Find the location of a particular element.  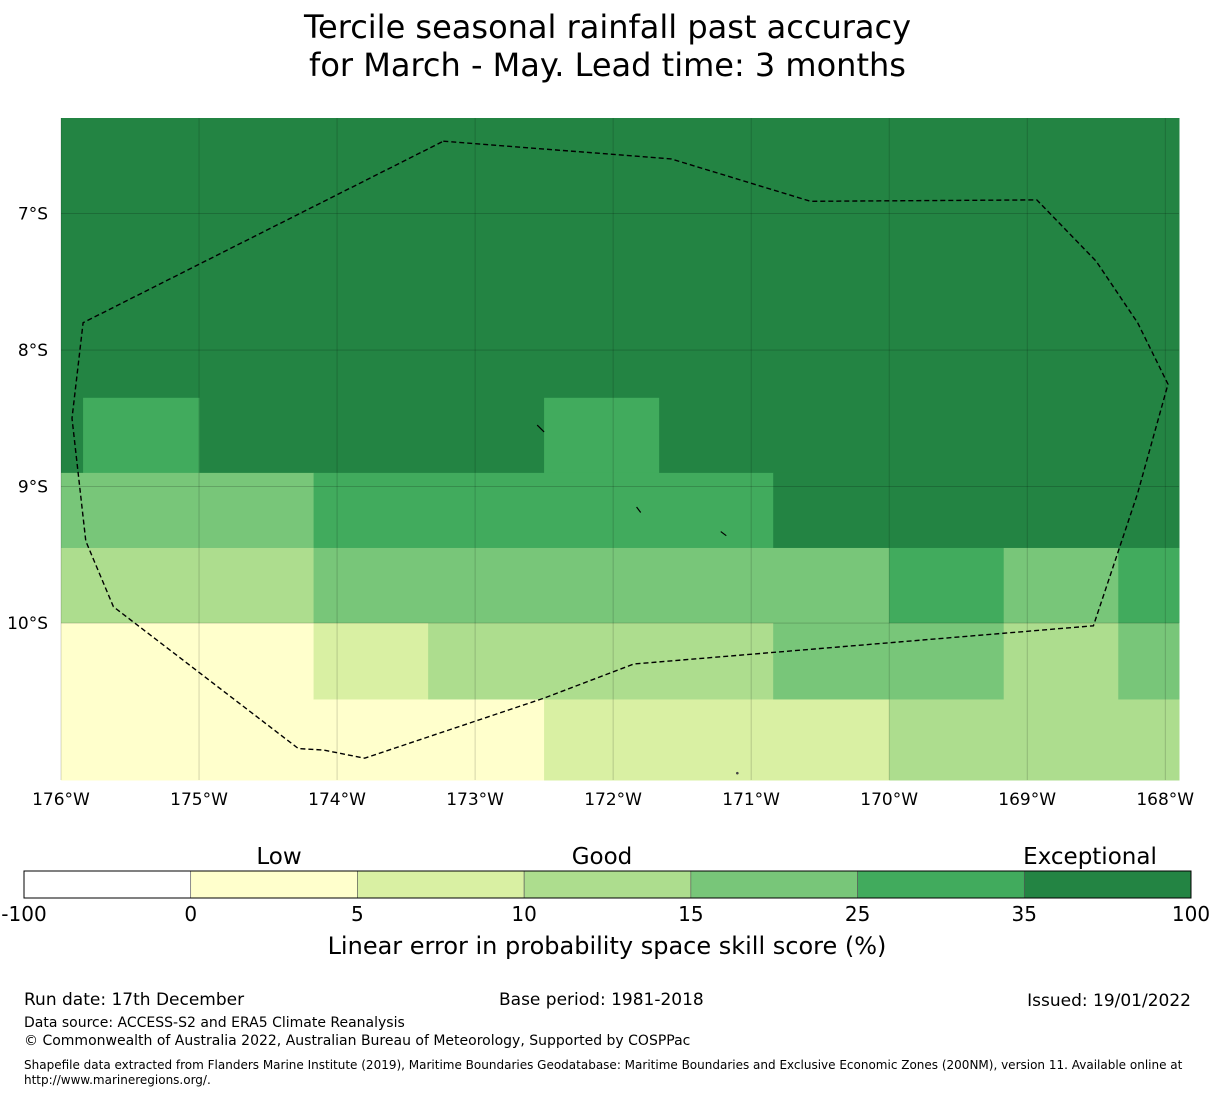

lon-tick-label: 176°W is located at coordinates (61, 800).